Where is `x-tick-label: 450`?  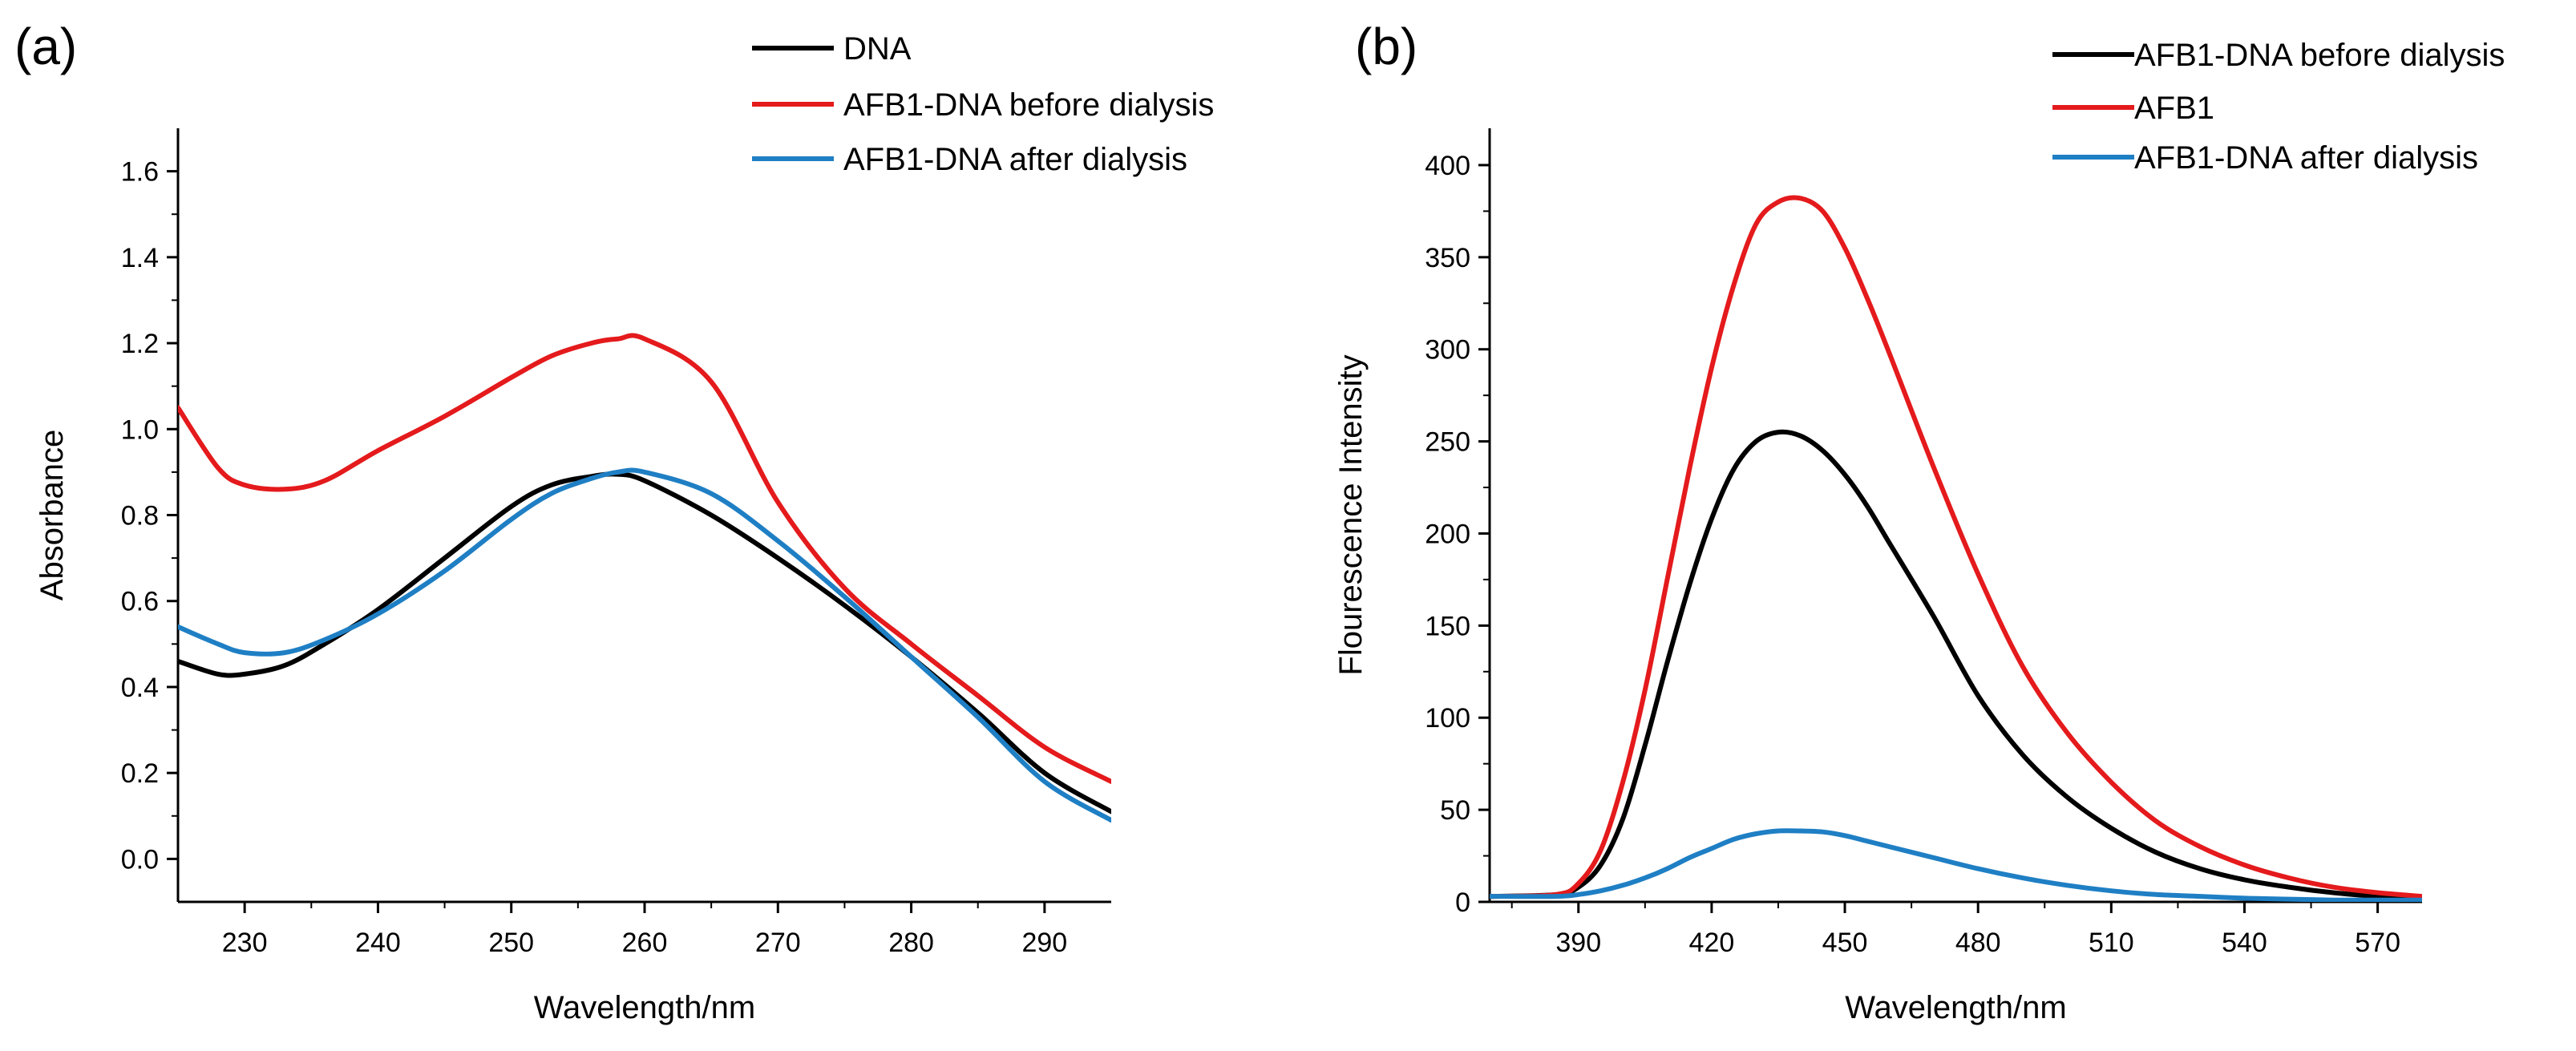 x-tick-label: 450 is located at coordinates (1845, 943).